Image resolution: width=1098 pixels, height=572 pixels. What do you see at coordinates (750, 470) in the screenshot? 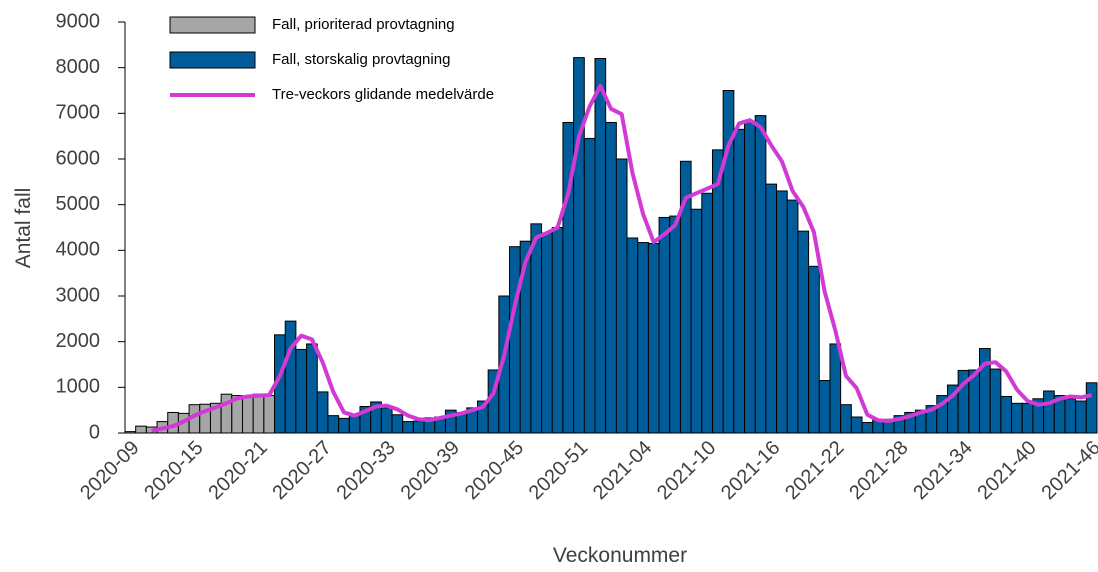
I see `x-tick-label: 2021-16` at bounding box center [750, 470].